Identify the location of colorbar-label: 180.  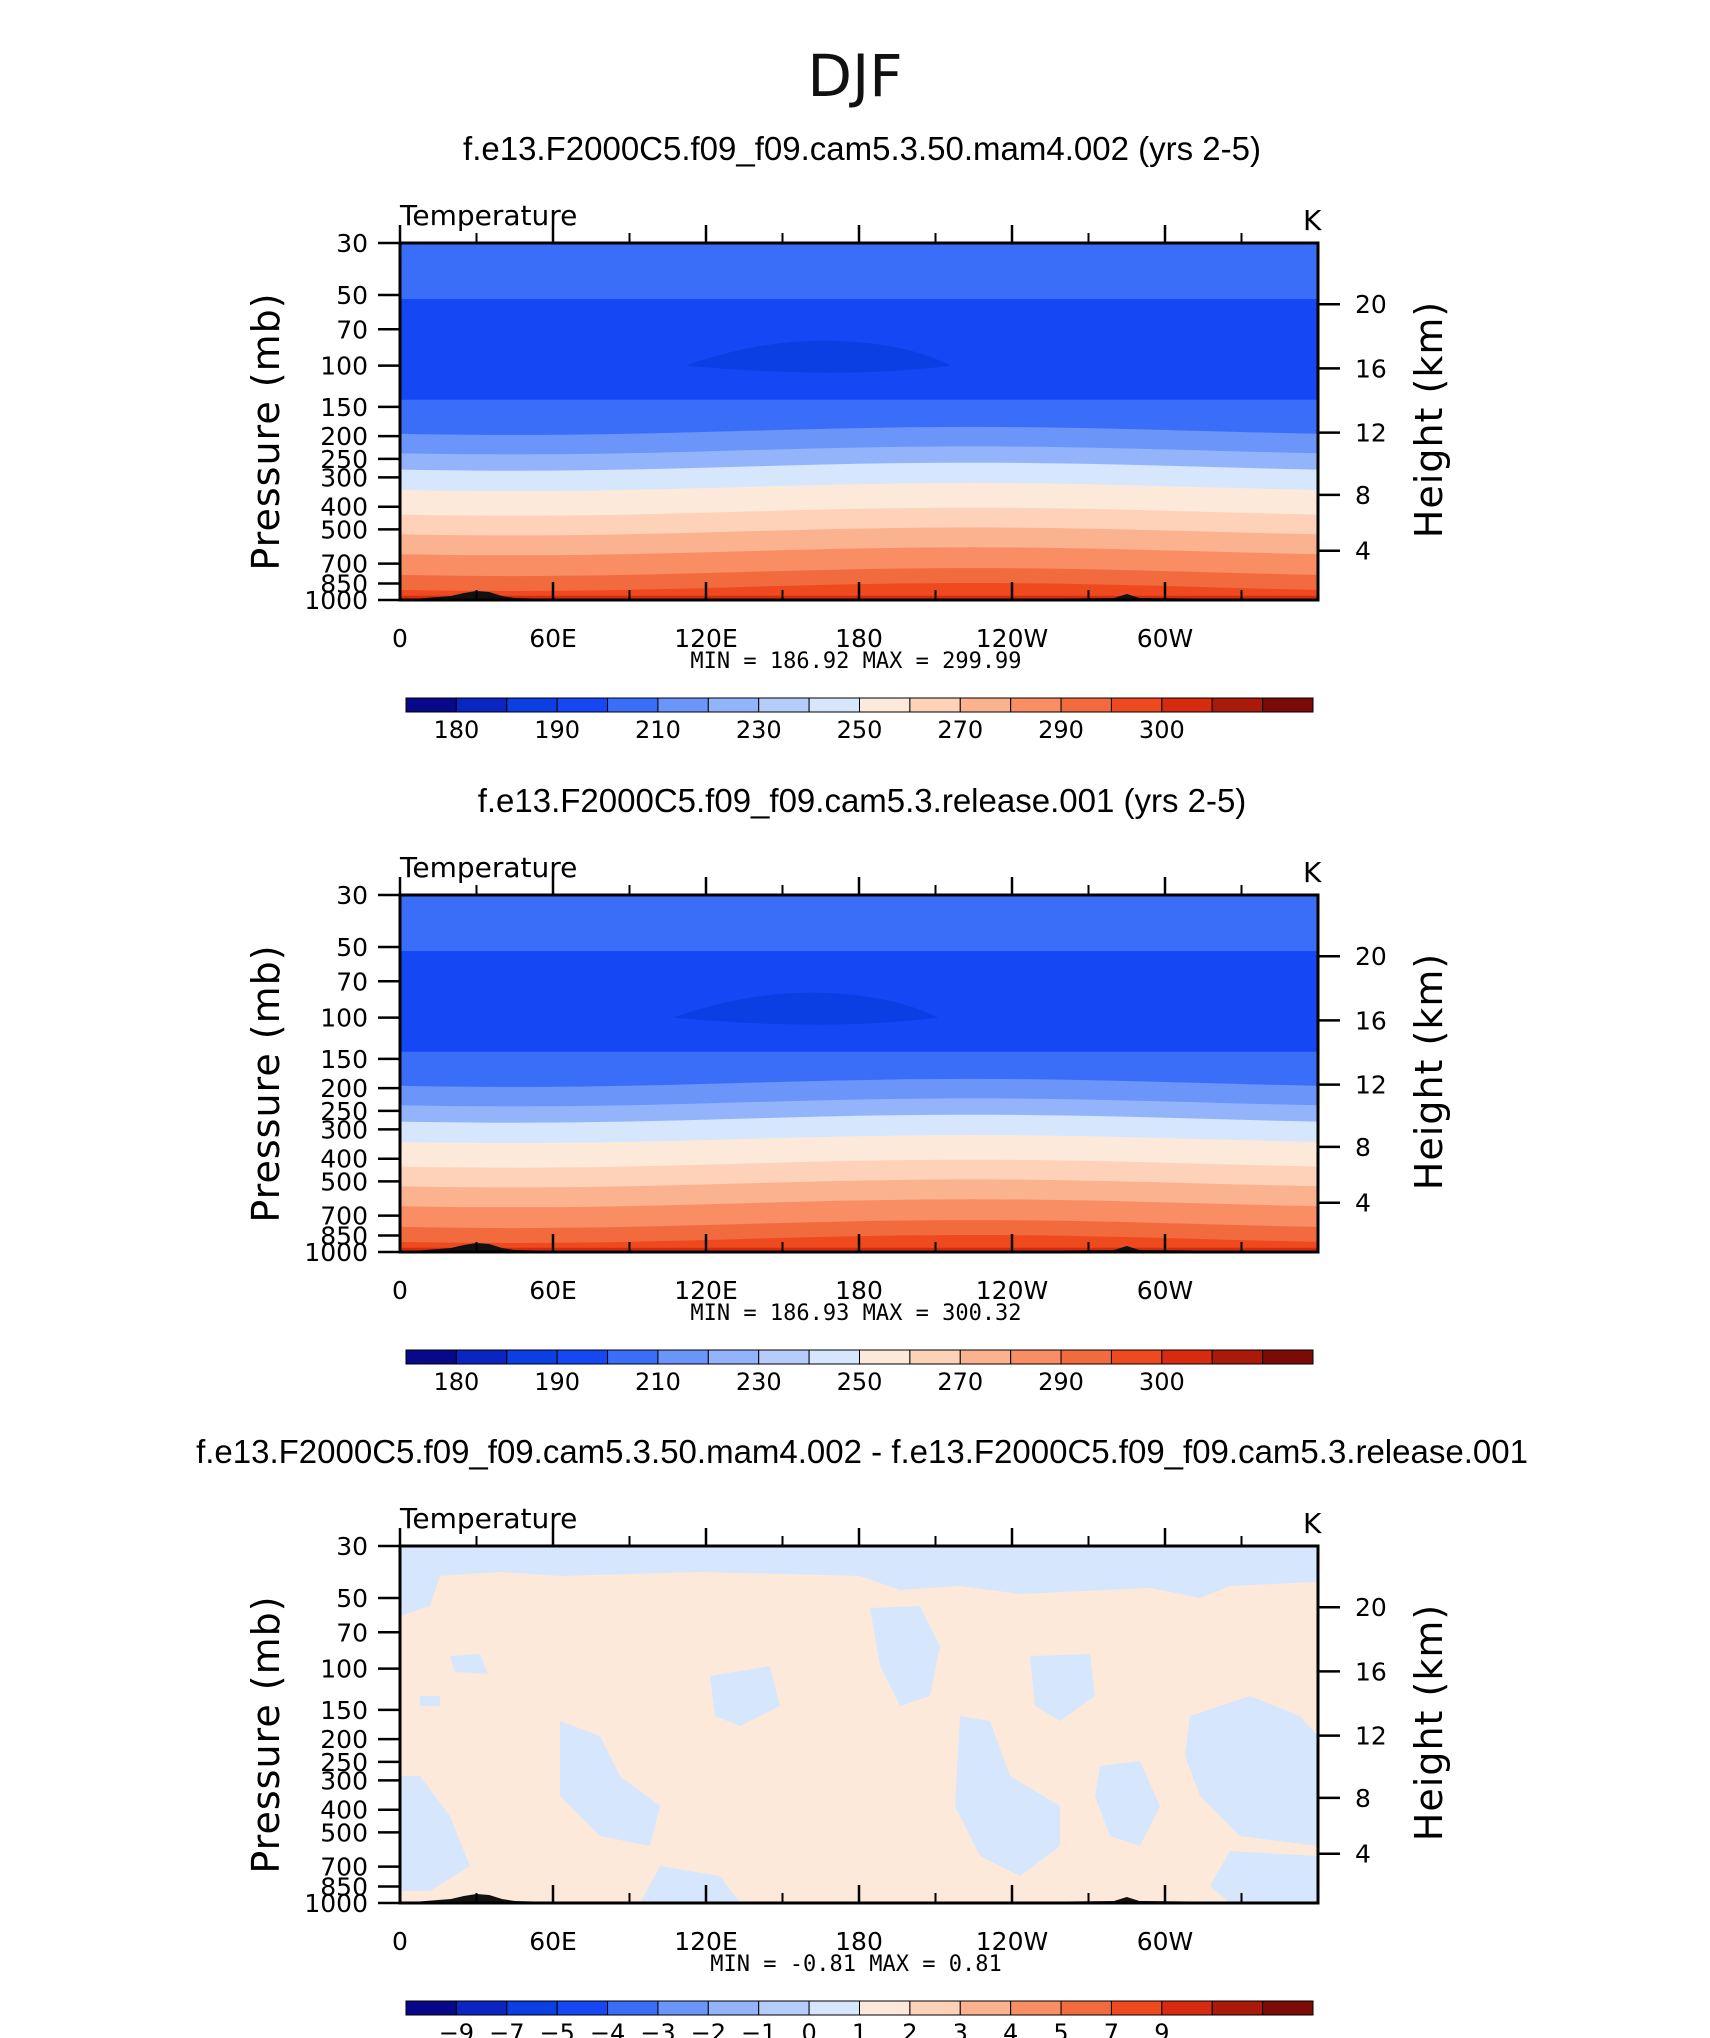
(456, 1382).